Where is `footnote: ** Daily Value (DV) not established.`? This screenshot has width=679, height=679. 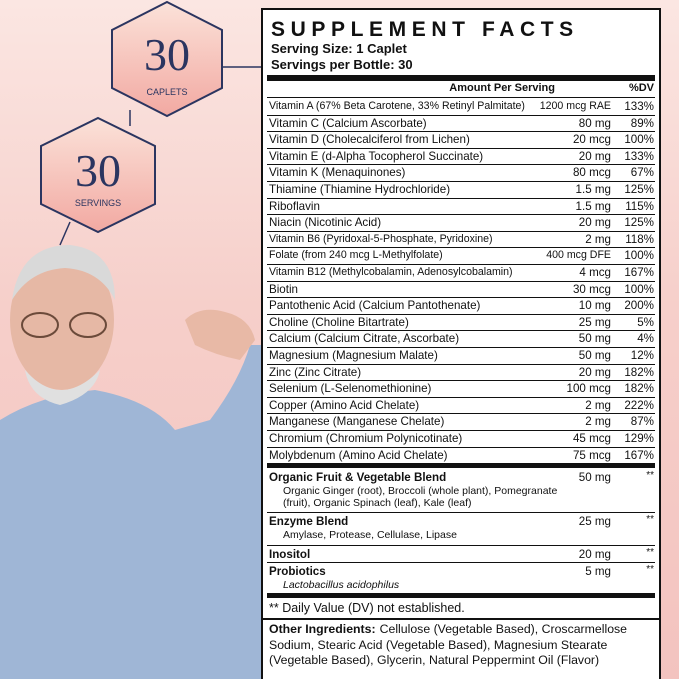
footnote: ** Daily Value (DV) not established. is located at coordinates (367, 608).